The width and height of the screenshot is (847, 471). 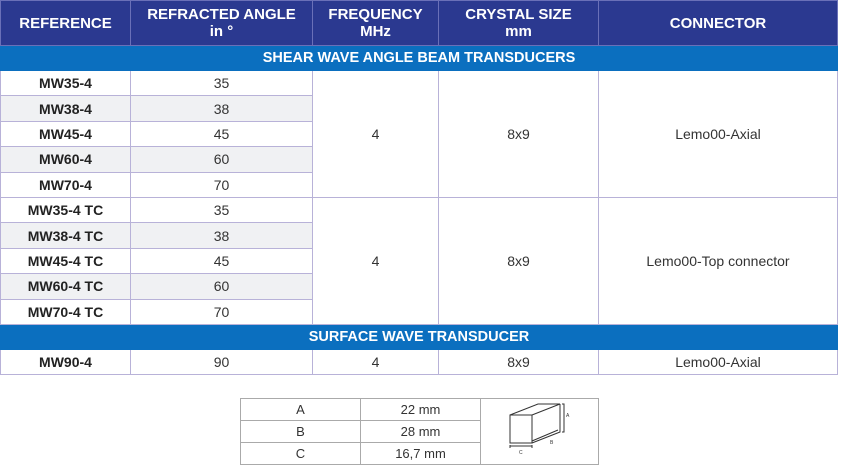 I want to click on reference-cell: MW45-4, so click(x=65, y=134).